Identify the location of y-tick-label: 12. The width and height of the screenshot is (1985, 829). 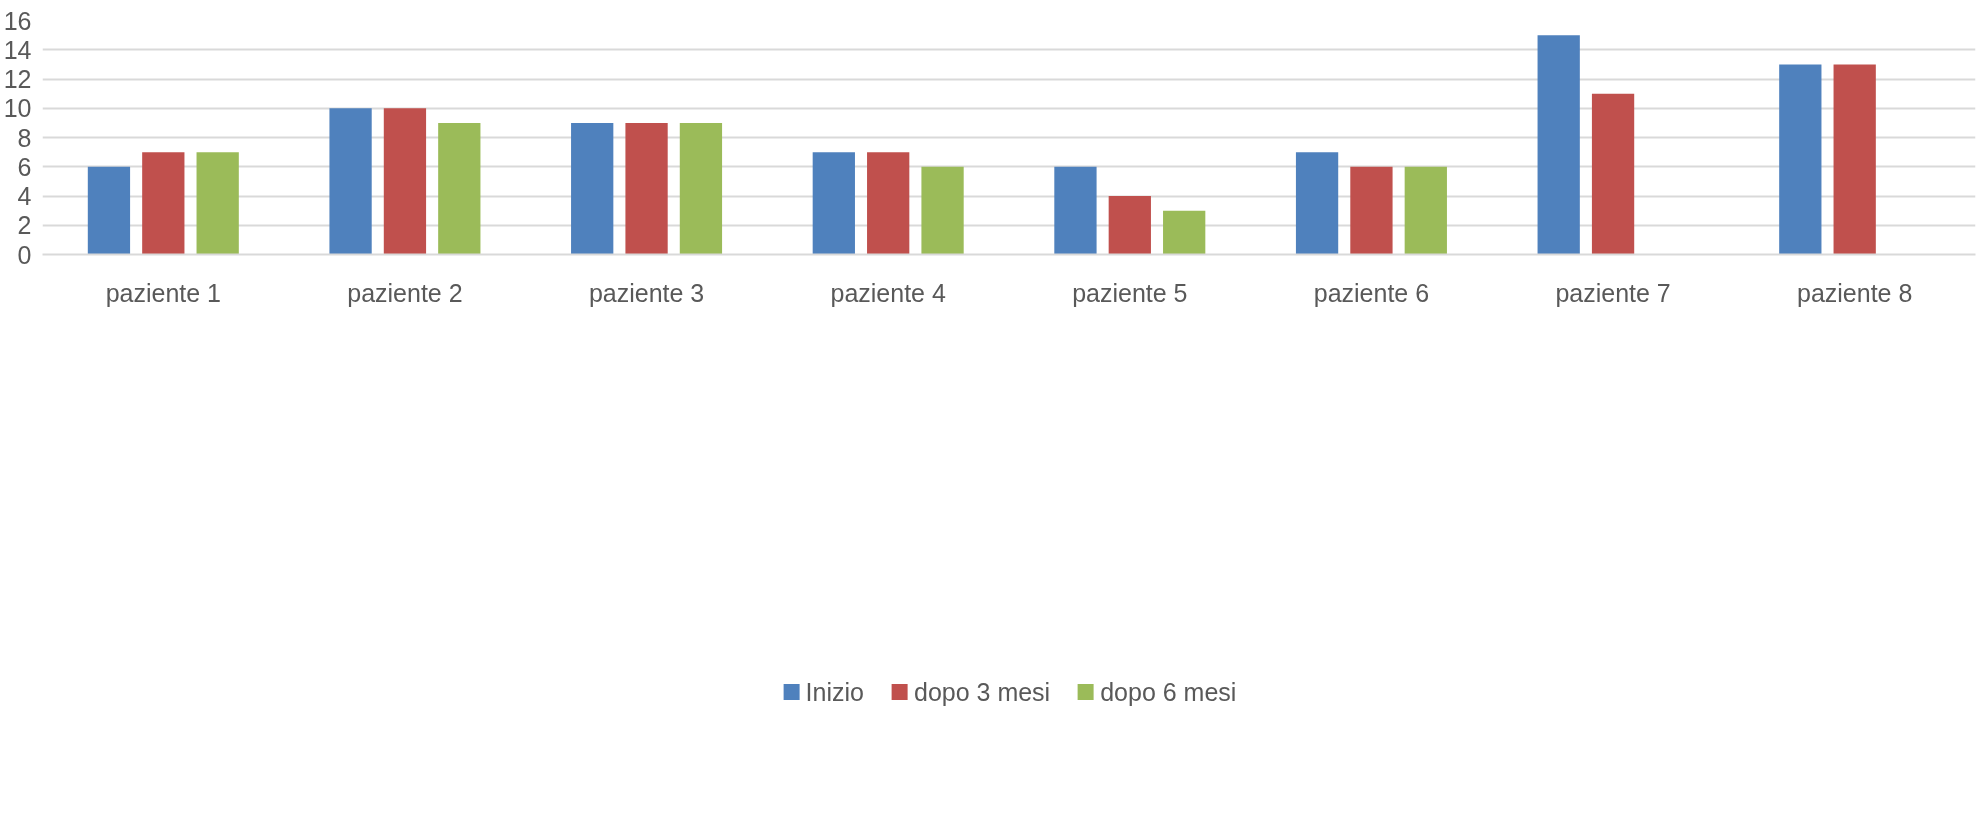
(17, 79).